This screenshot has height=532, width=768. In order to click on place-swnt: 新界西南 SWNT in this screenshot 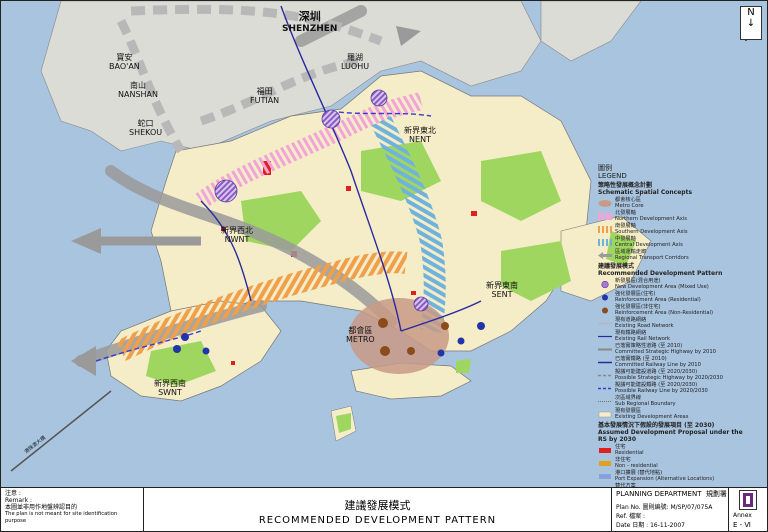, I will do `click(170, 388)`.